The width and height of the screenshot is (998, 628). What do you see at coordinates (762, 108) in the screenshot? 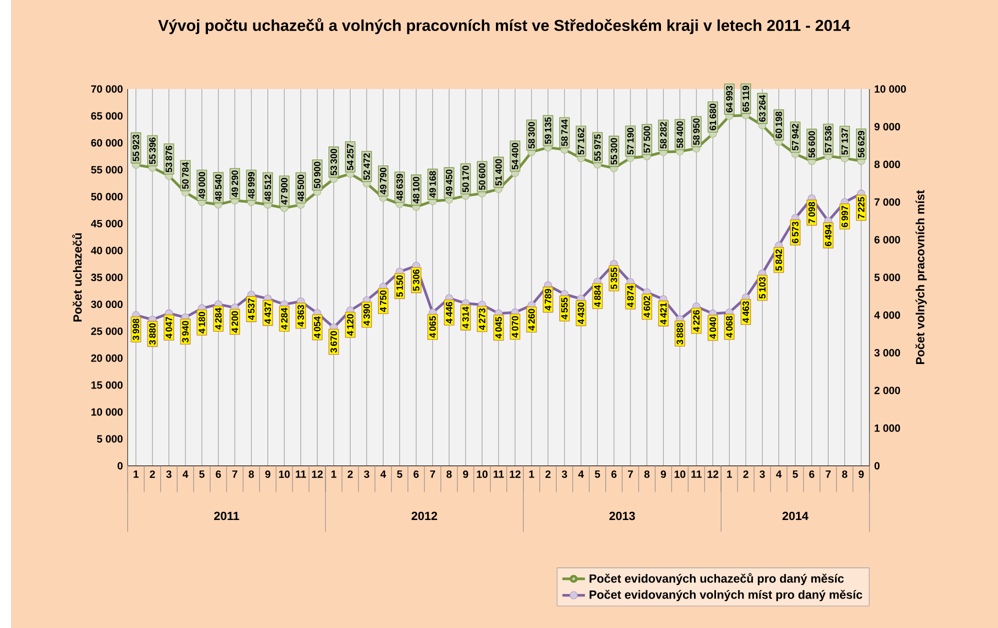
I see `data-label: 63 264` at bounding box center [762, 108].